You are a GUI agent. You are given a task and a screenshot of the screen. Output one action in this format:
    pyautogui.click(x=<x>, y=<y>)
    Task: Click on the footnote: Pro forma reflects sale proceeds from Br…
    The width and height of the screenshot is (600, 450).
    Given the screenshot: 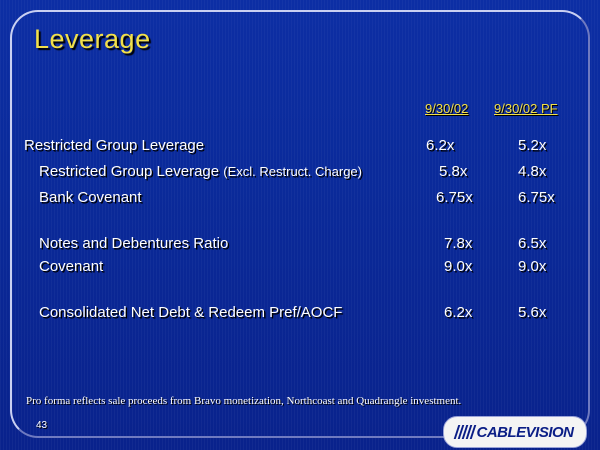 What is the action you would take?
    pyautogui.click(x=244, y=401)
    